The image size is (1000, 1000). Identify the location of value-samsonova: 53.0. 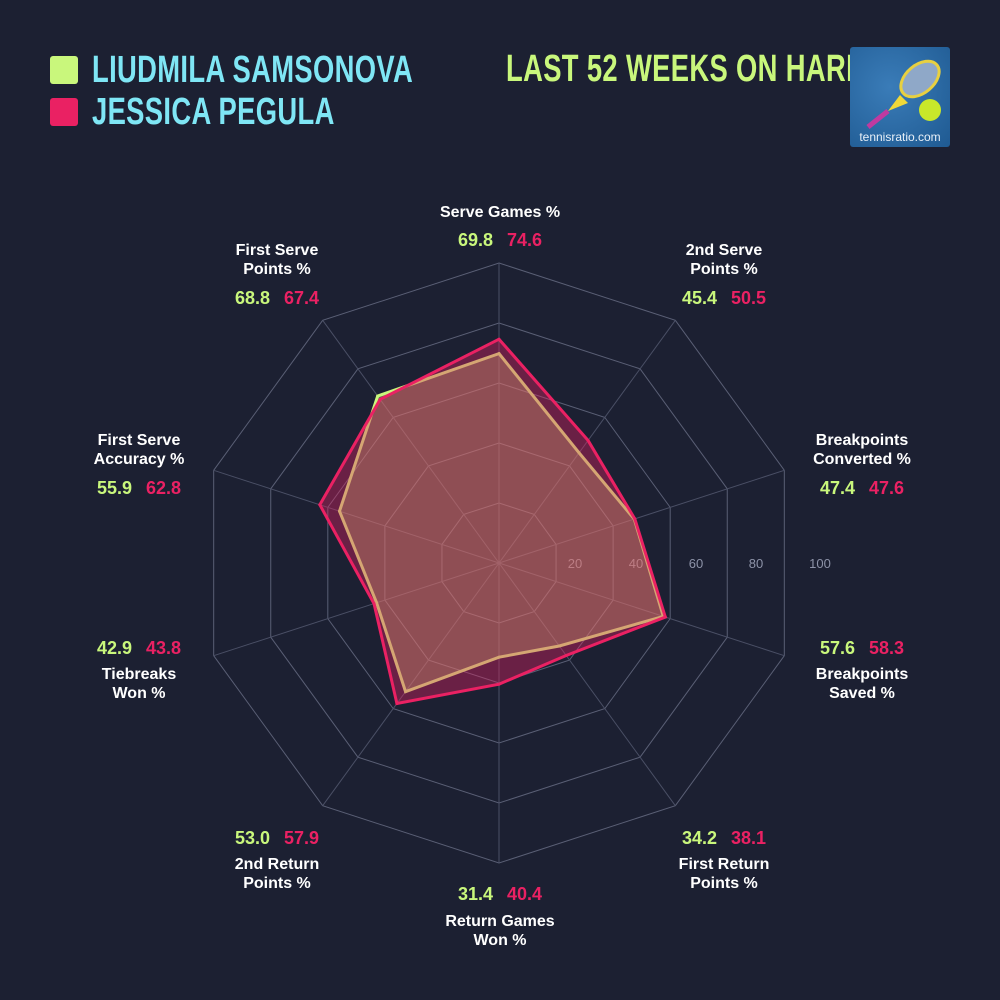
(252, 838).